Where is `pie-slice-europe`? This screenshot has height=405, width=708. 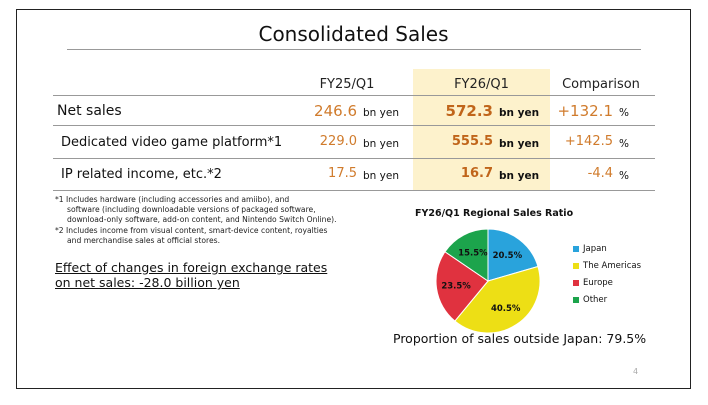 pie-slice-europe is located at coordinates (462, 286).